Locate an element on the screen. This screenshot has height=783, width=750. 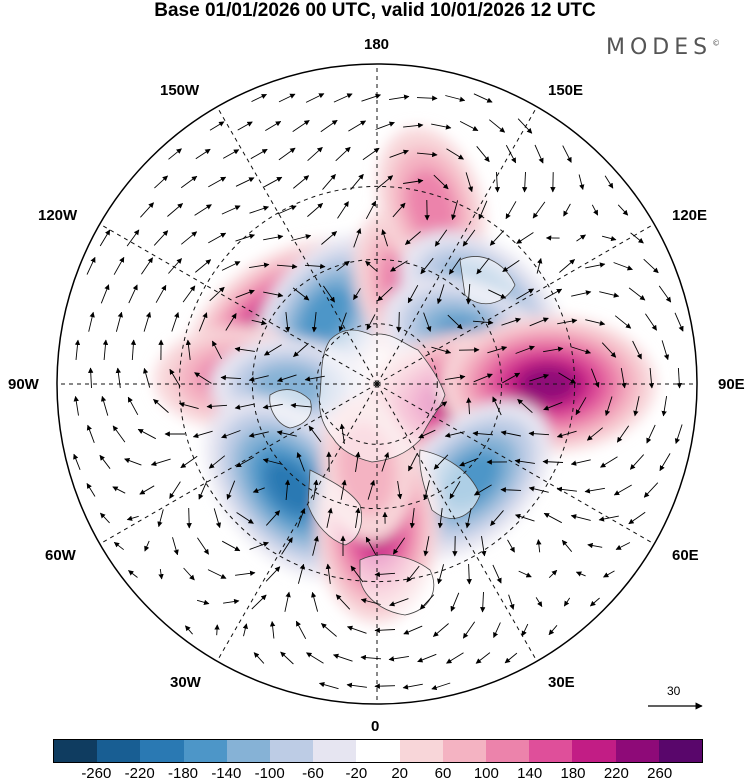
colorbar-tick-label: 220 is located at coordinates (616, 773).